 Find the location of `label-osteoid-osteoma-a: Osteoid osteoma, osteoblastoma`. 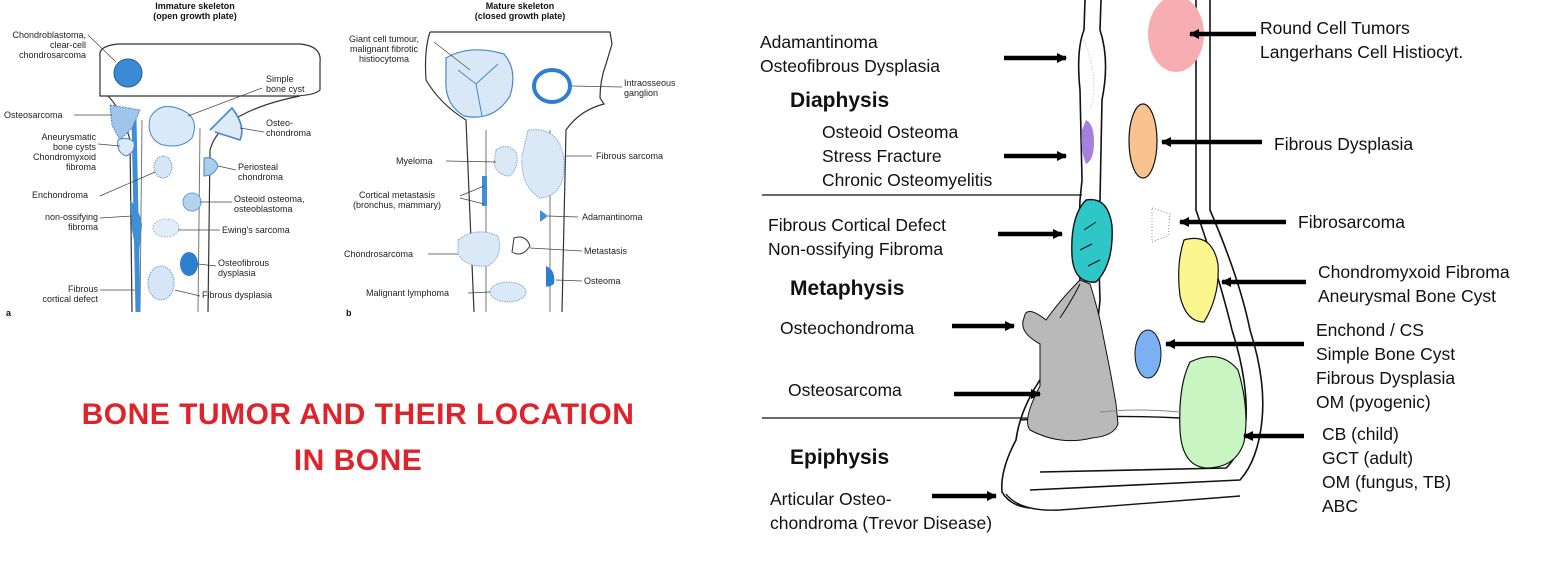

label-osteoid-osteoma-a: Osteoid osteoma, osteoblastoma is located at coordinates (269, 204).